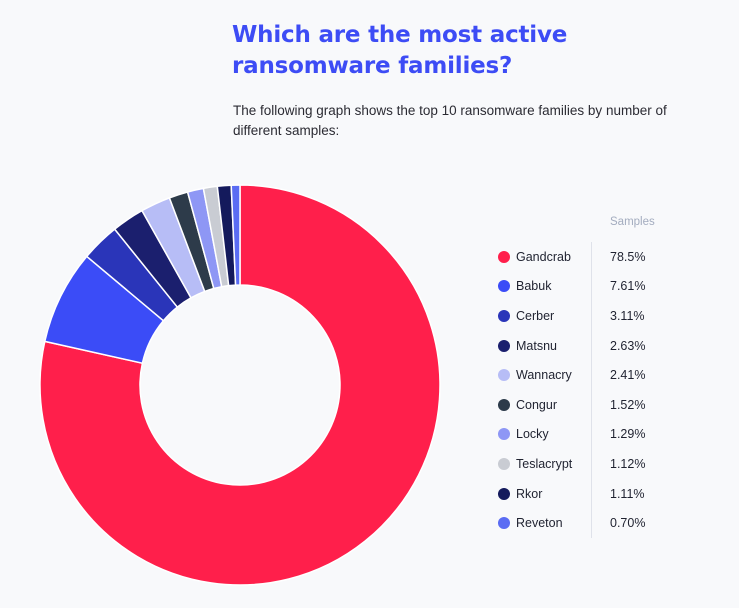 The width and height of the screenshot is (739, 608). What do you see at coordinates (598, 375) in the screenshot?
I see `legend-item-wannacry: Wannacry 2.41%` at bounding box center [598, 375].